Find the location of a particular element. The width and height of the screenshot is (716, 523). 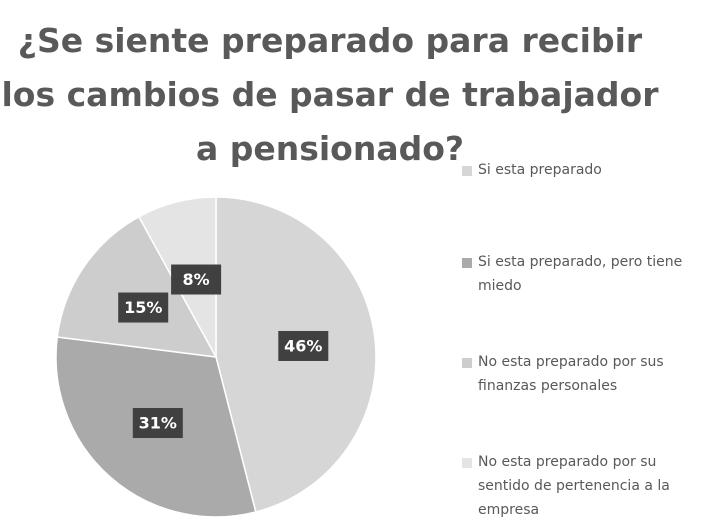

legend-entry: Si esta preparado is located at coordinates (587, 170).